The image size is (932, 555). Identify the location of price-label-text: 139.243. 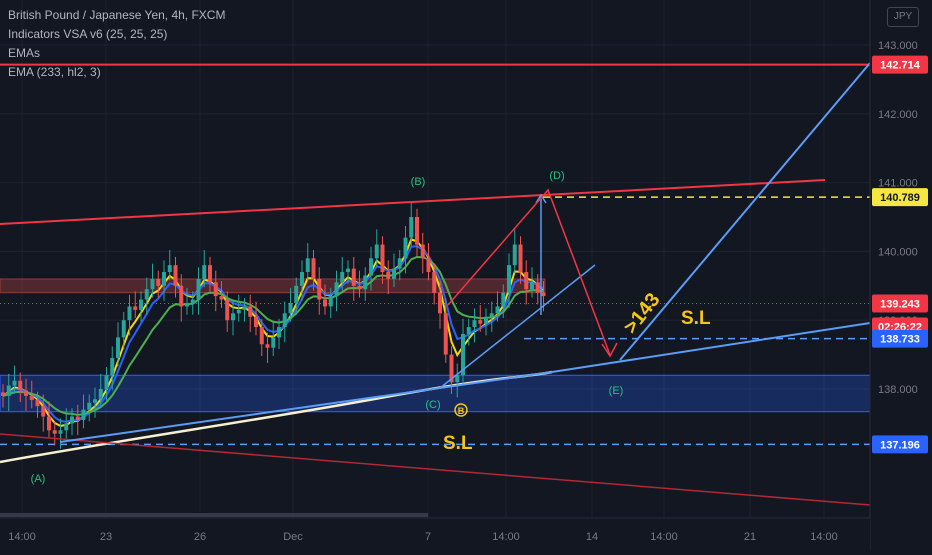
(900, 304).